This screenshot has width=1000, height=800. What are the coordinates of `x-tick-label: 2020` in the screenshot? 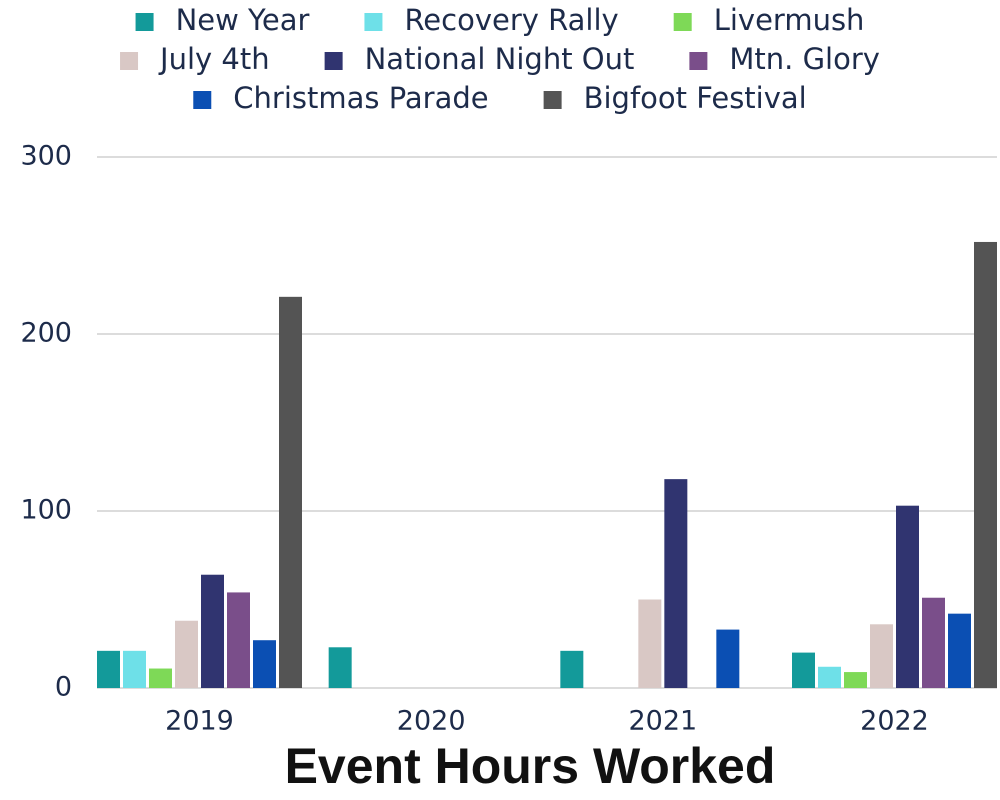 It's located at (431, 721).